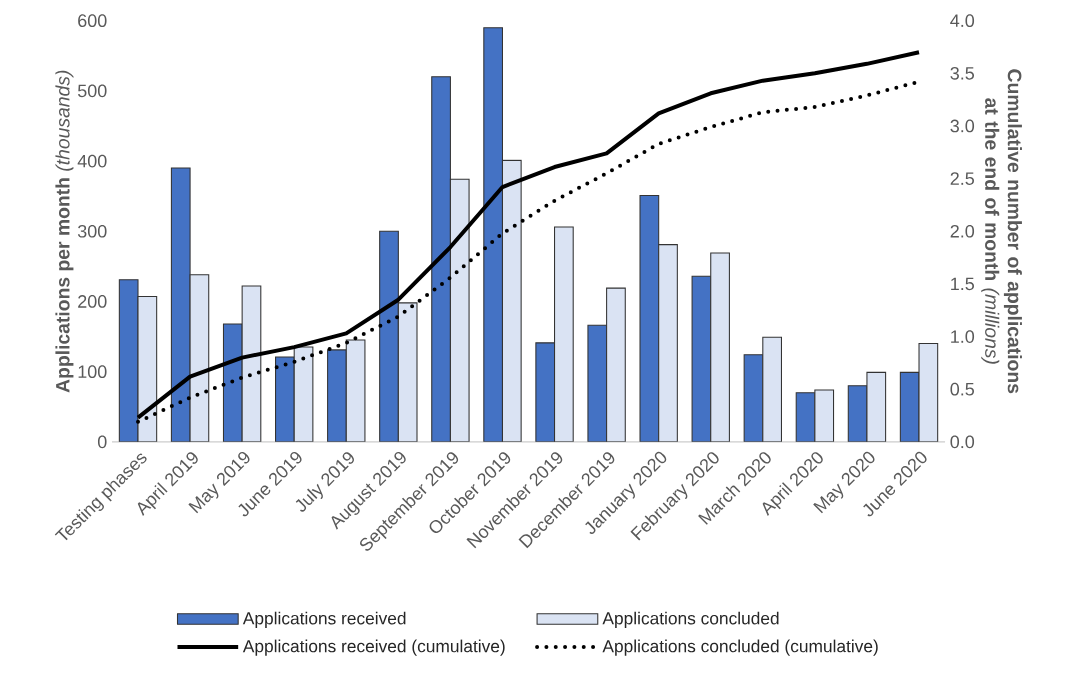 Image resolution: width=1073 pixels, height=678 pixels. What do you see at coordinates (92, 91) in the screenshot?
I see `y-tick-label: 500` at bounding box center [92, 91].